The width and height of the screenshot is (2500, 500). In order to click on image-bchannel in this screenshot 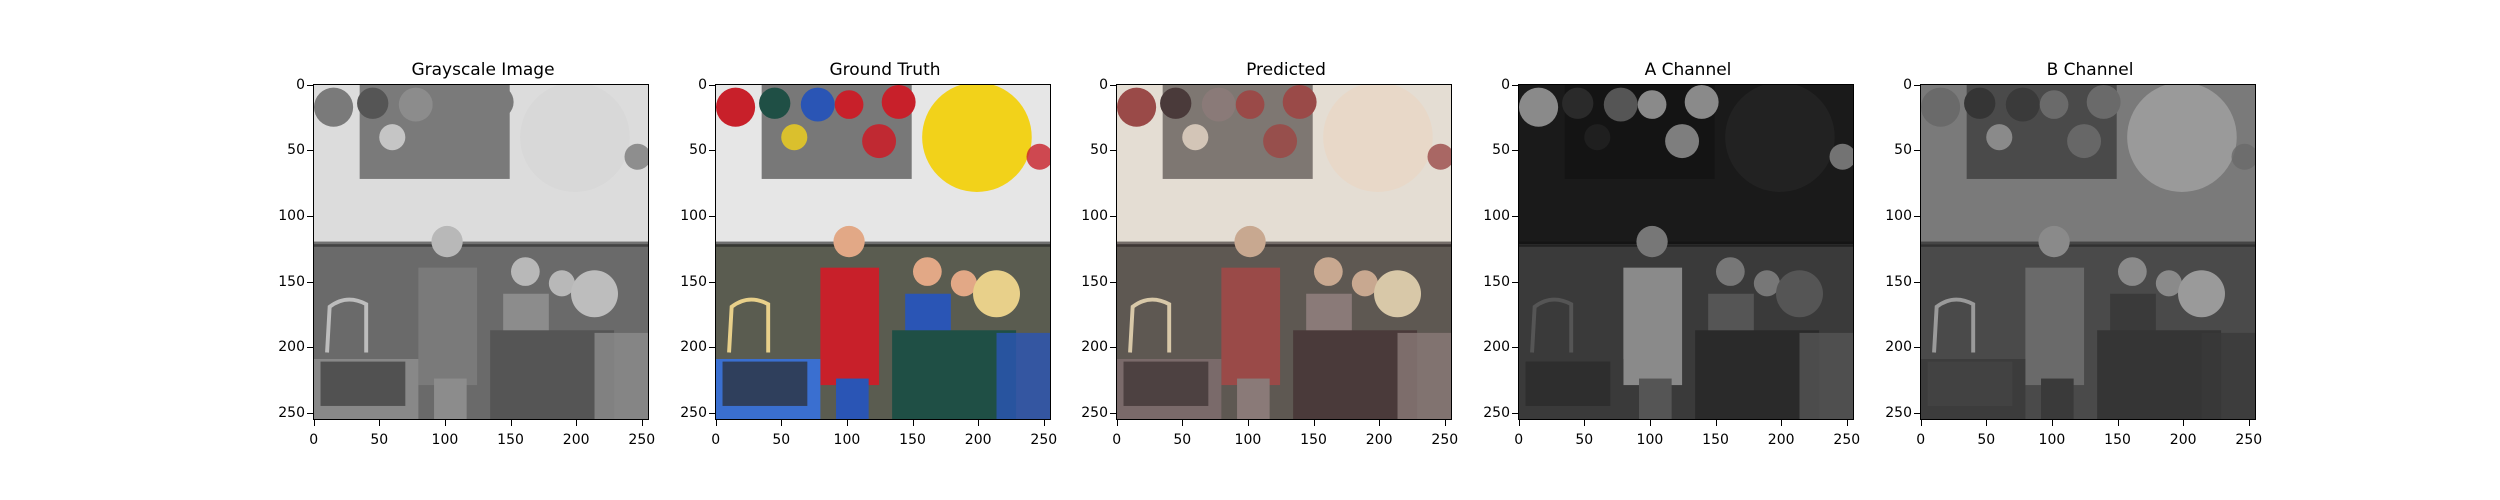, I will do `click(2088, 252)`.